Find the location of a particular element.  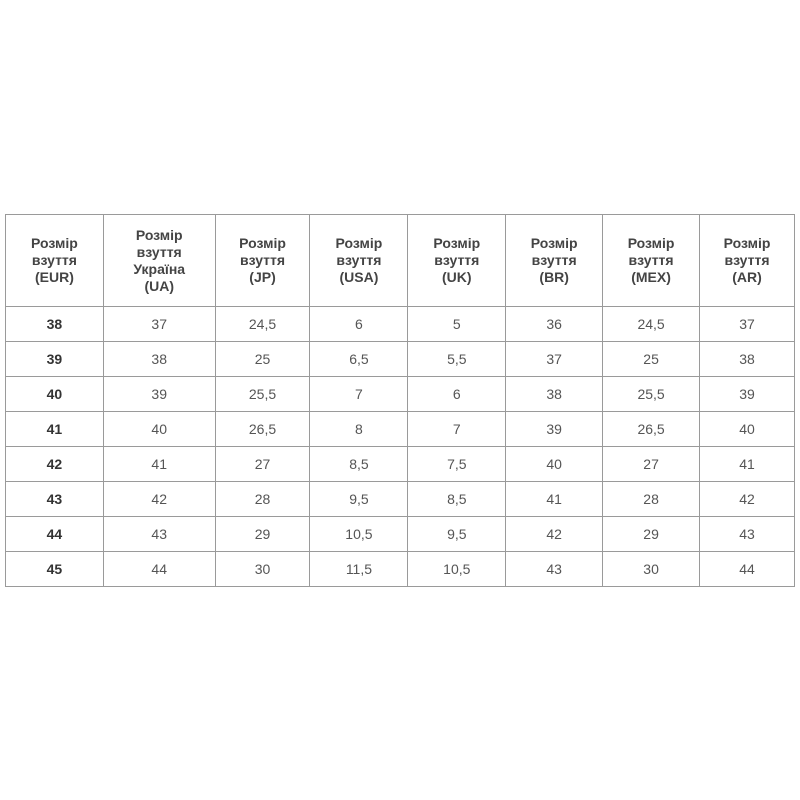

table-row: 43 42 28 9,5 8,5 41 28 42 is located at coordinates (400, 499).